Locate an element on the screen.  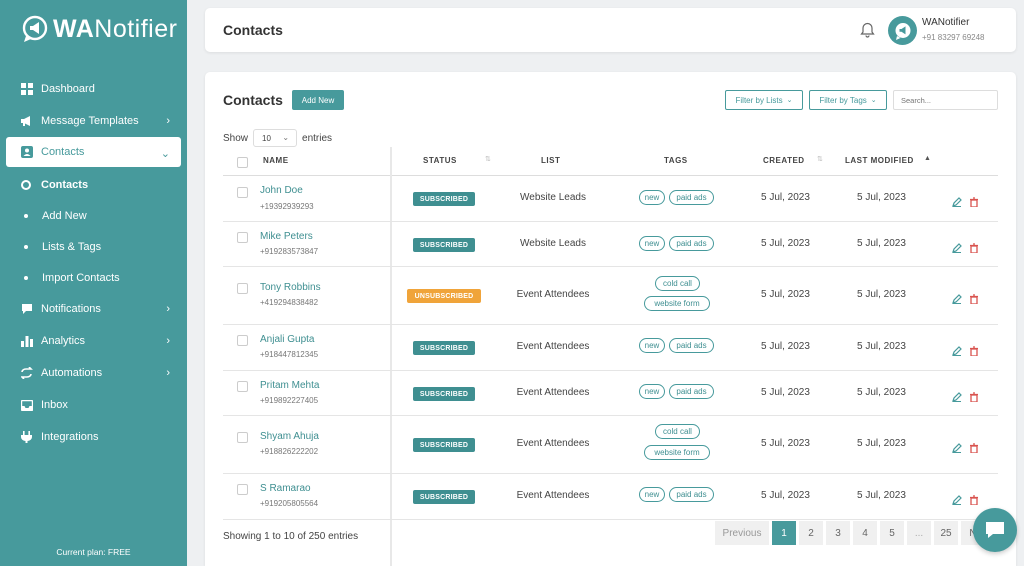
sidebar-item-label: Inbox is located at coordinates (54, 405).